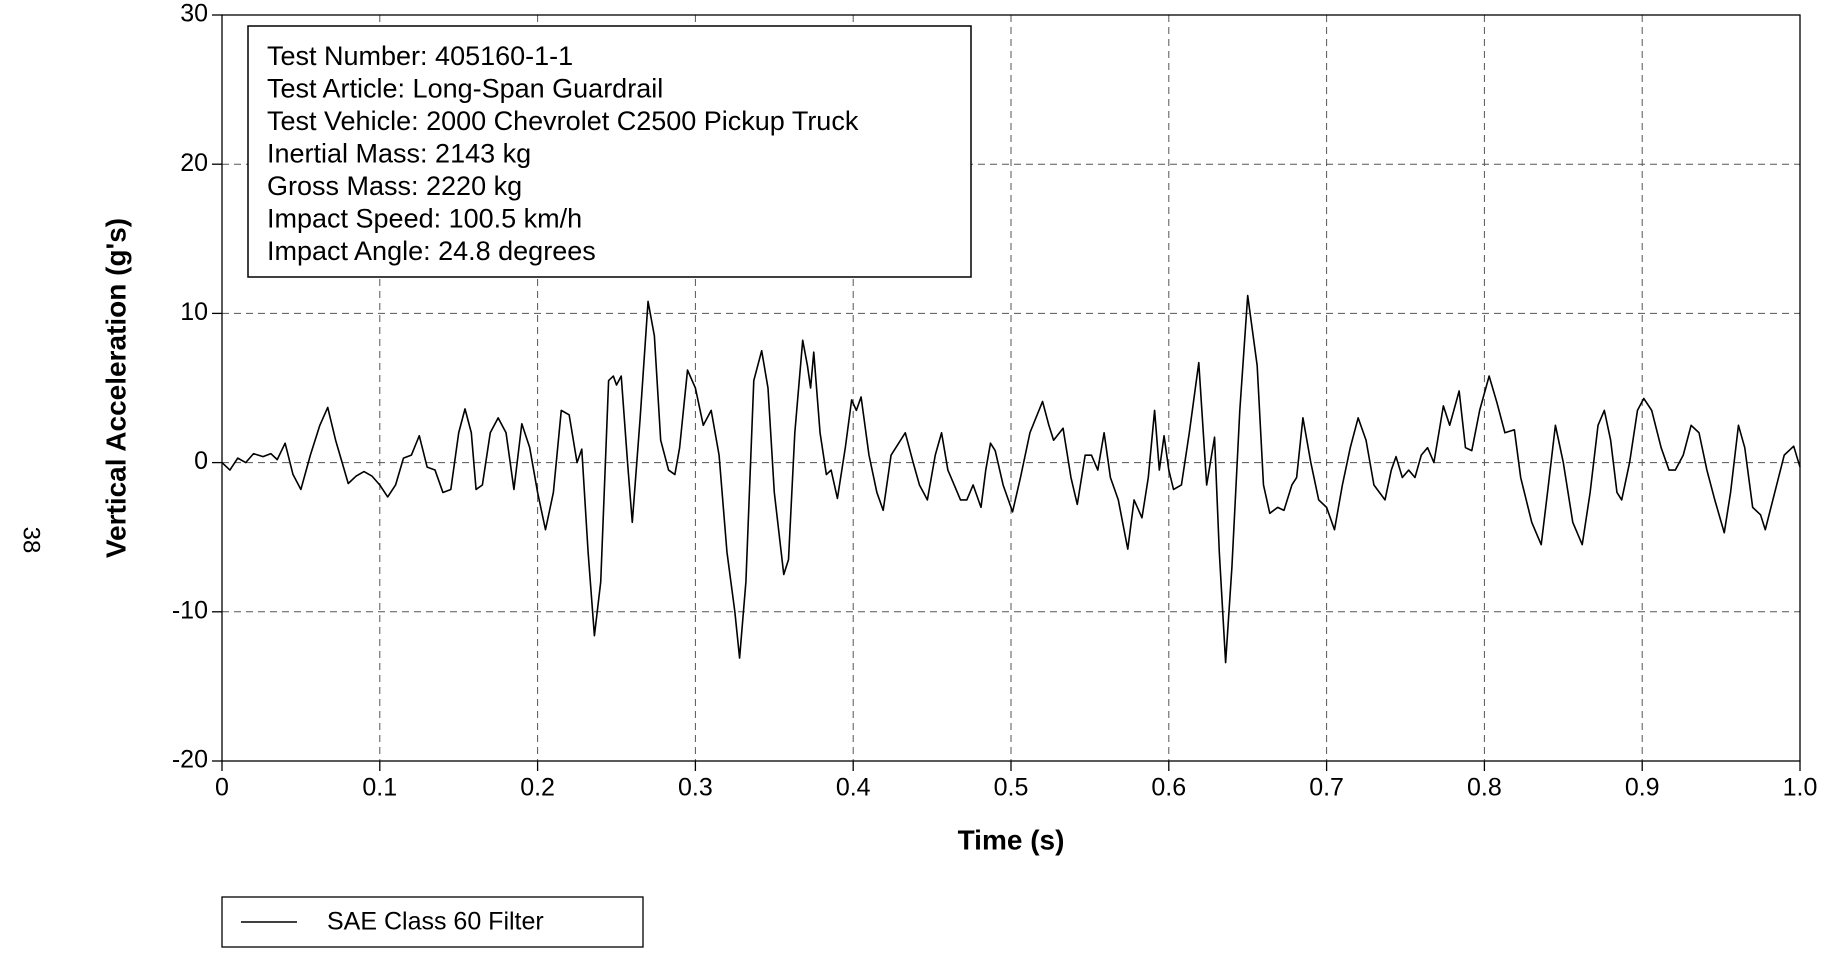 The height and width of the screenshot is (958, 1832). Describe the element at coordinates (695, 788) in the screenshot. I see `x-tick-label: 0.3` at that location.